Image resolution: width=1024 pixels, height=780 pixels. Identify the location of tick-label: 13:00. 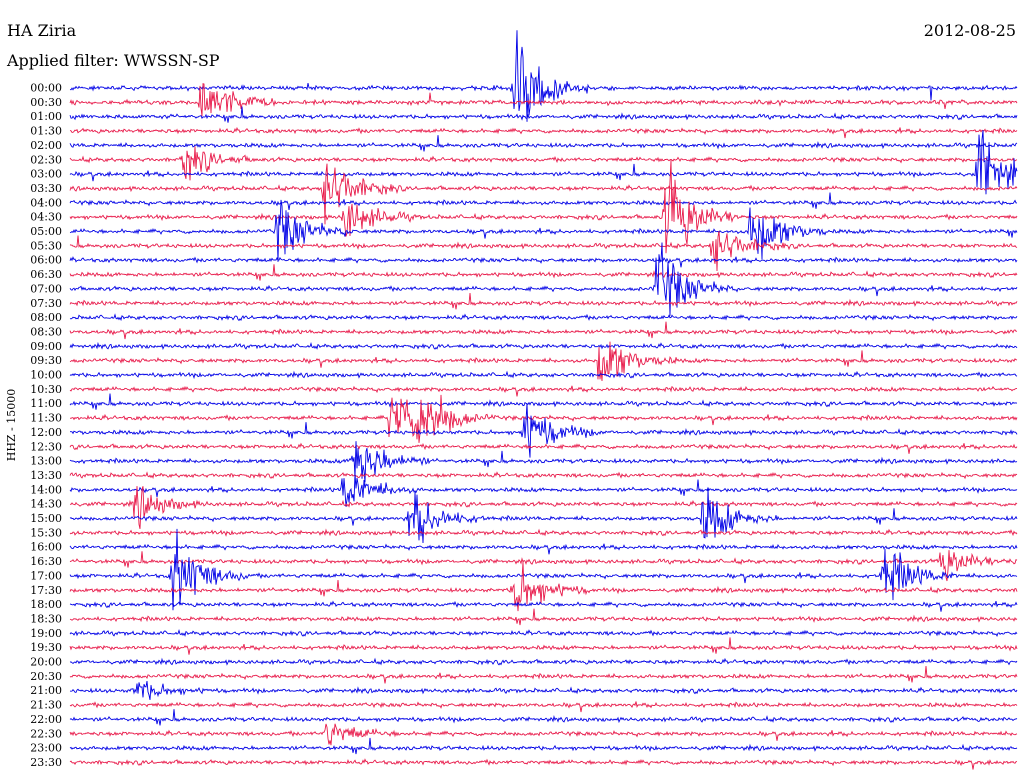
(46, 461).